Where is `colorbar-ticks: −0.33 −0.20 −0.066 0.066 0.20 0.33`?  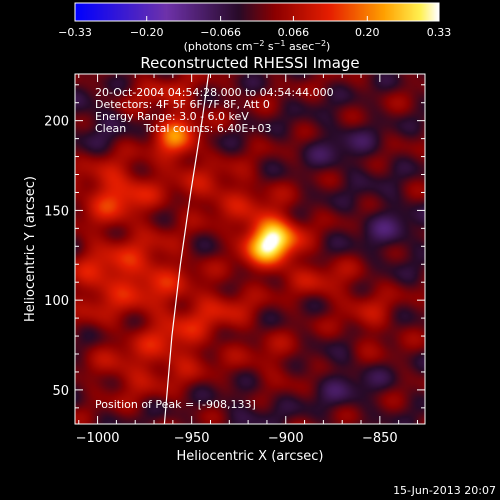
colorbar-ticks: −0.33 −0.20 −0.066 0.066 0.20 0.33 is located at coordinates (254, 27).